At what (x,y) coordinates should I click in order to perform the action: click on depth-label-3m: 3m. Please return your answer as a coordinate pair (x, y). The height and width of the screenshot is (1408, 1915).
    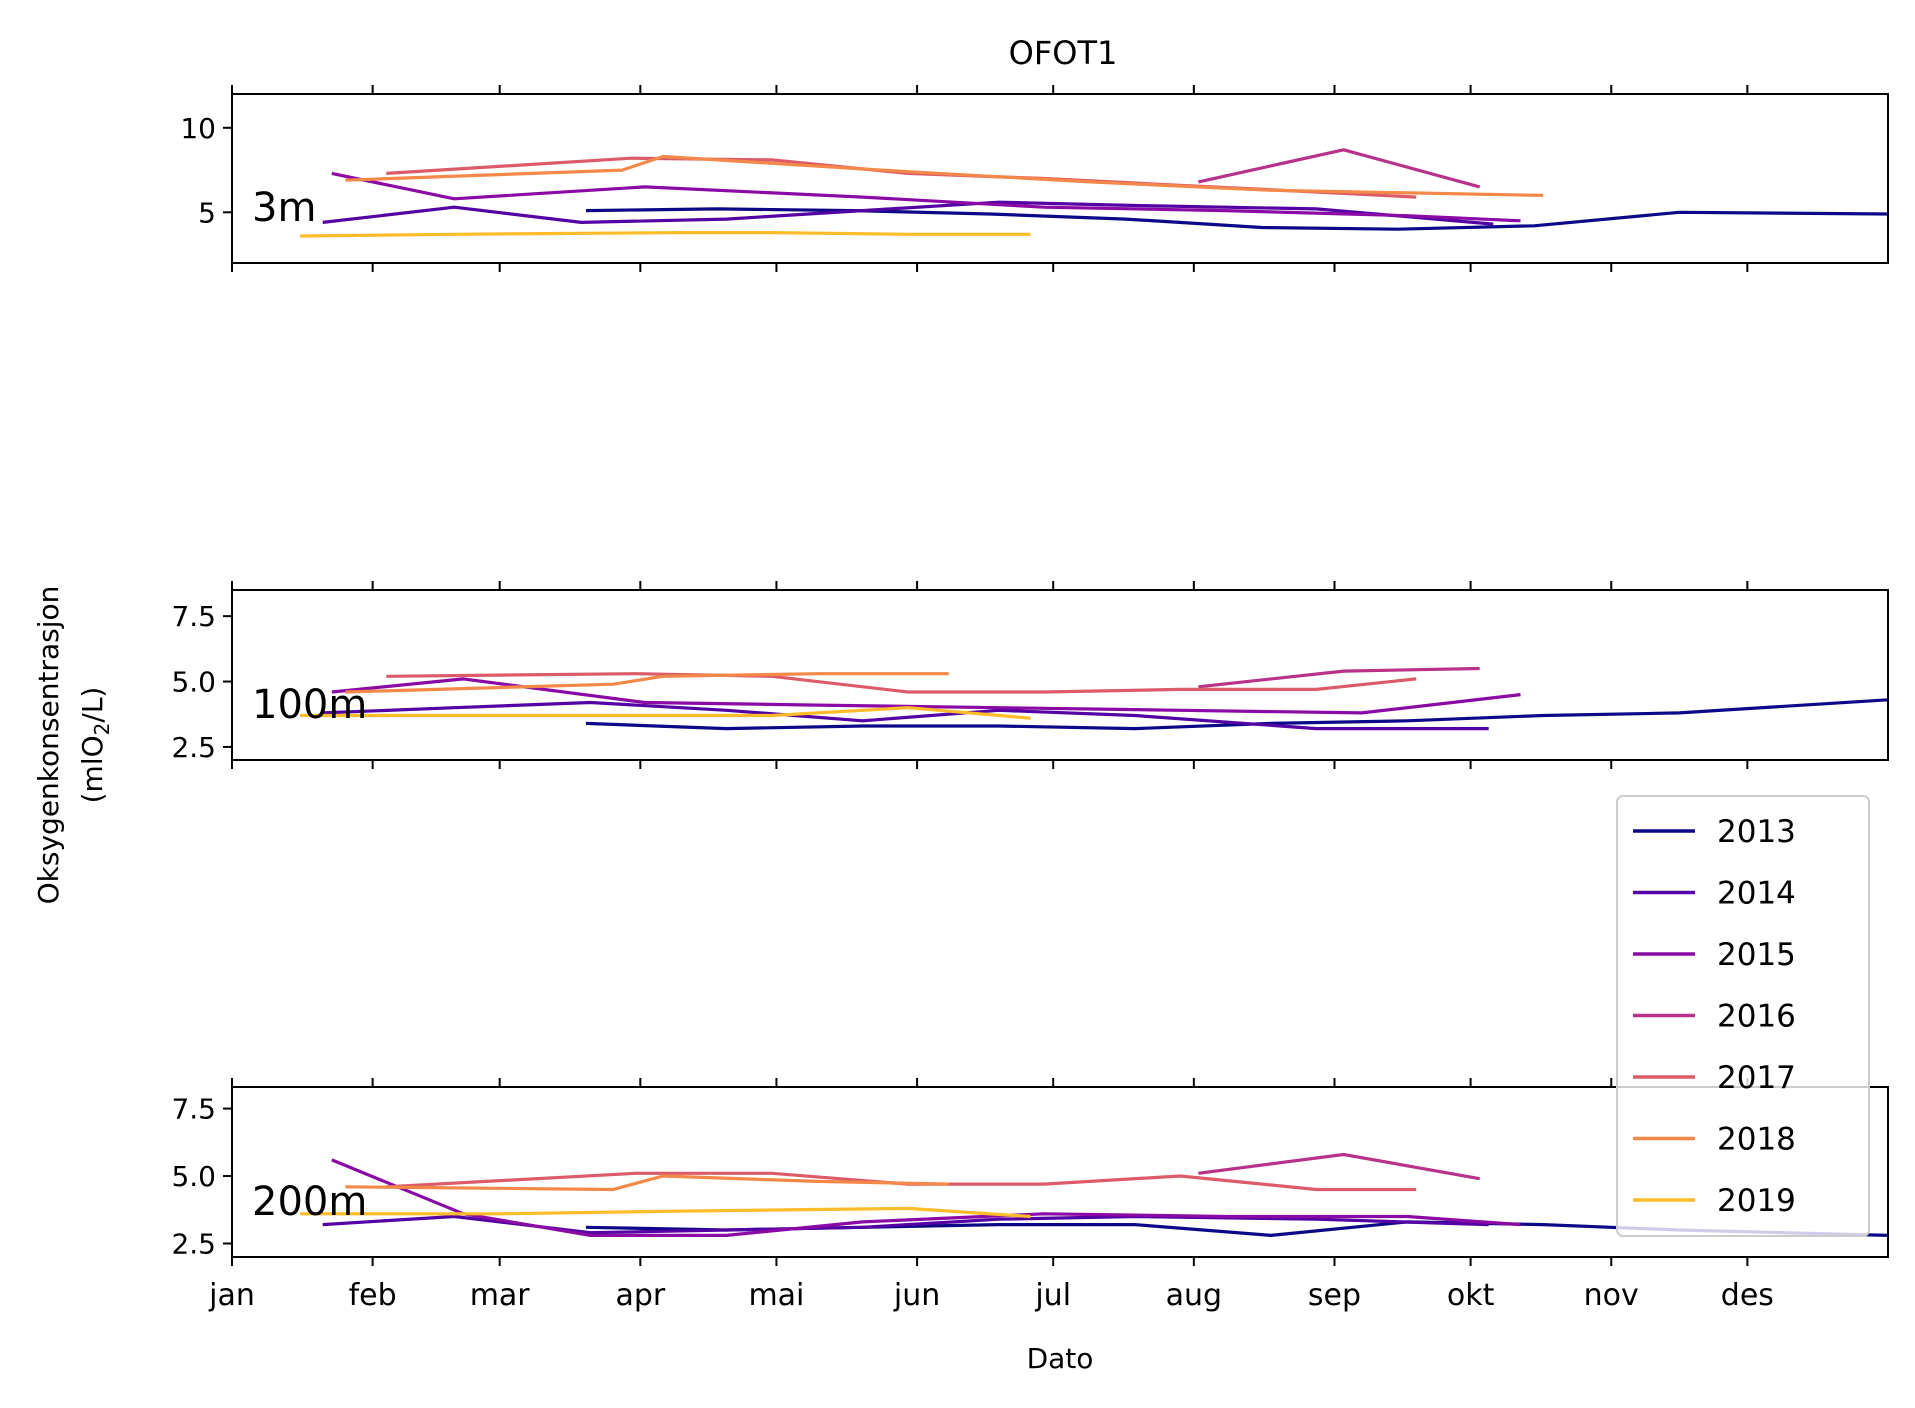
    Looking at the image, I should click on (284, 208).